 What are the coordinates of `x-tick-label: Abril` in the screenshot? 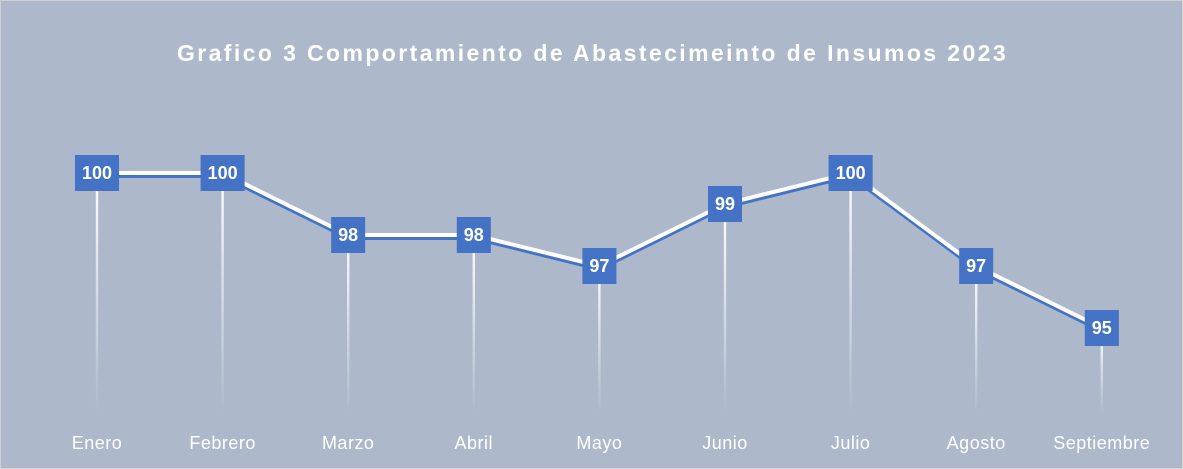 It's located at (474, 443).